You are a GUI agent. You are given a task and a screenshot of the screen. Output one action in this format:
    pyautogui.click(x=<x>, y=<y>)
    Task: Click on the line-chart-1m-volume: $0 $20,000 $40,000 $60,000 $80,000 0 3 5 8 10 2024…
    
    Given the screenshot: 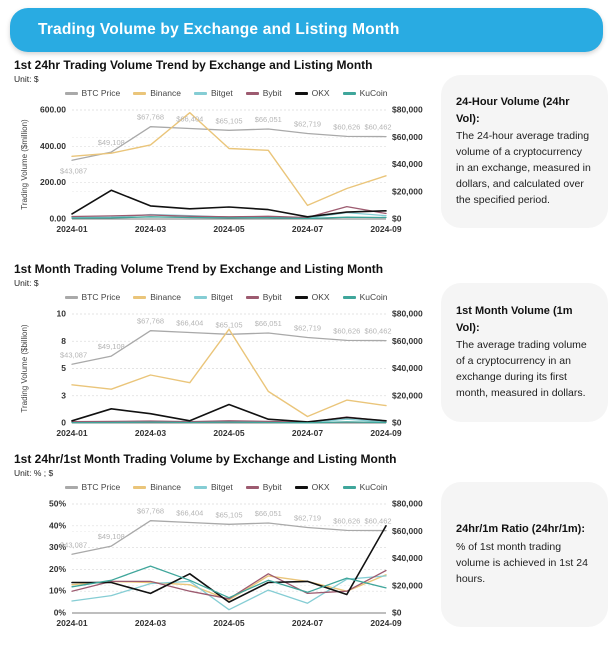 What is the action you would take?
    pyautogui.click(x=221, y=374)
    